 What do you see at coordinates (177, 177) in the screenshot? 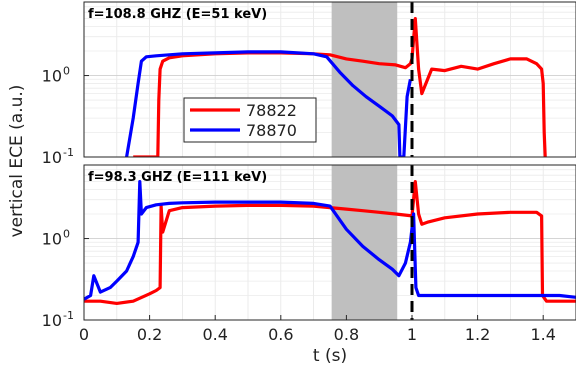
I see `panel-title: f=98.3 GHZ (E=111 keV)` at bounding box center [177, 177].